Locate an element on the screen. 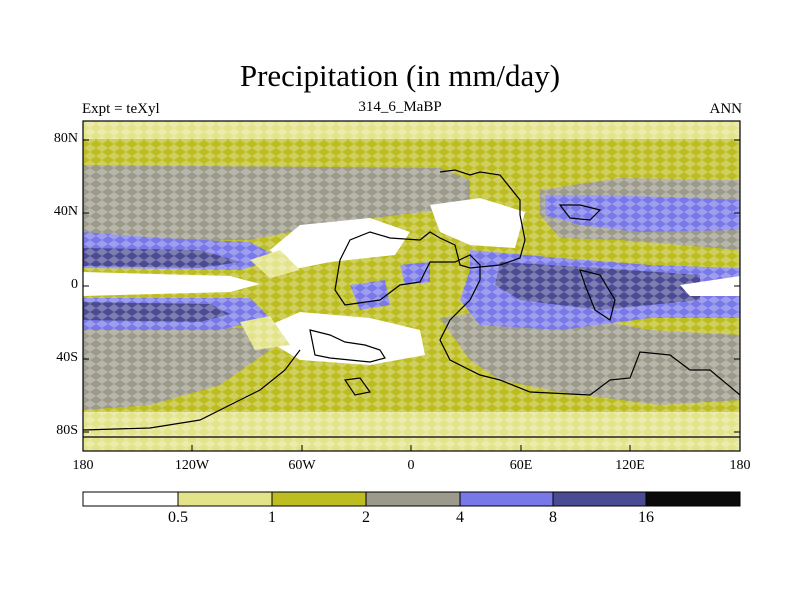 The image size is (800, 600). coastline-southern is located at coordinates (191, 390).